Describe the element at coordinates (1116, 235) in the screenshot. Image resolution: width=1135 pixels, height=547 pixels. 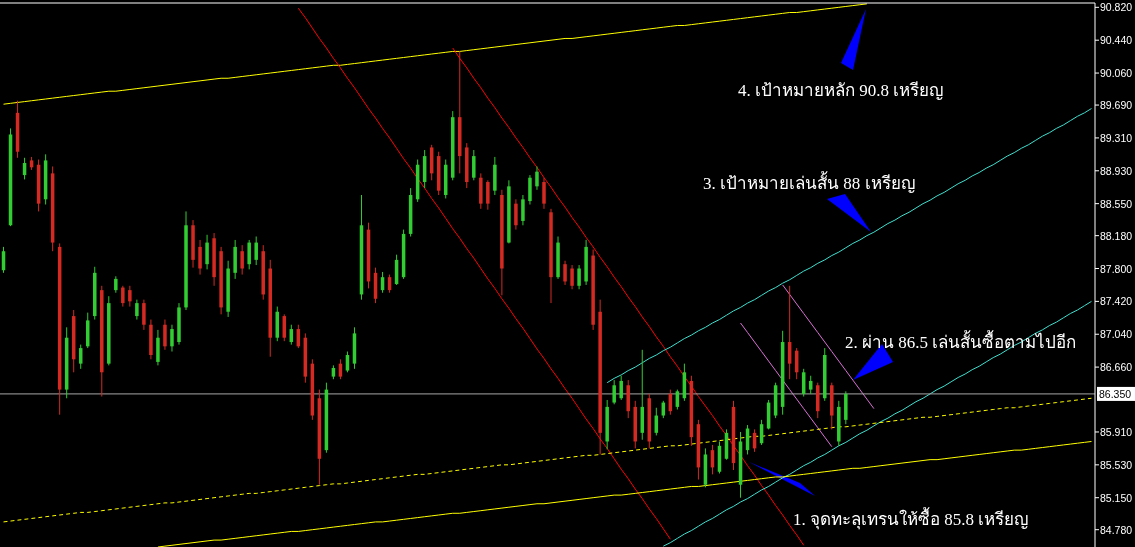
I see `y-tick-label: 88.180` at that location.